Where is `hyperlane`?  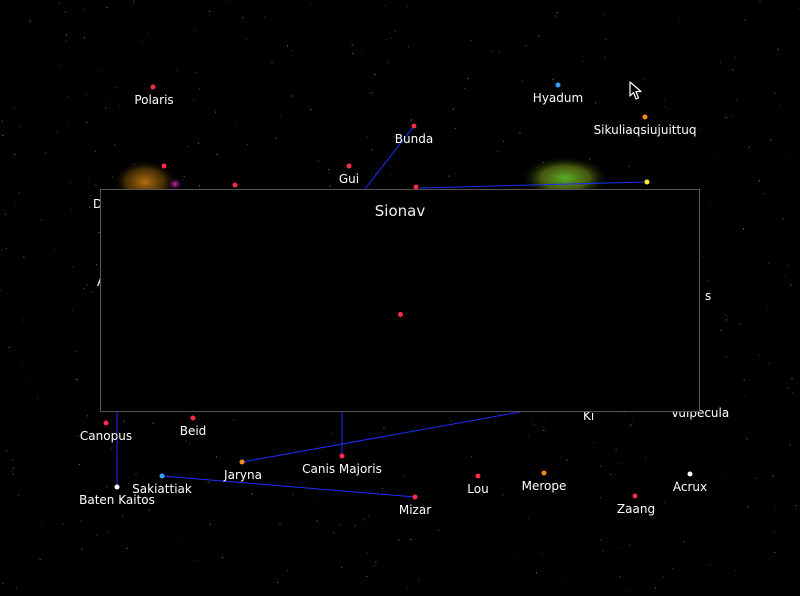 hyperlane is located at coordinates (381, 437).